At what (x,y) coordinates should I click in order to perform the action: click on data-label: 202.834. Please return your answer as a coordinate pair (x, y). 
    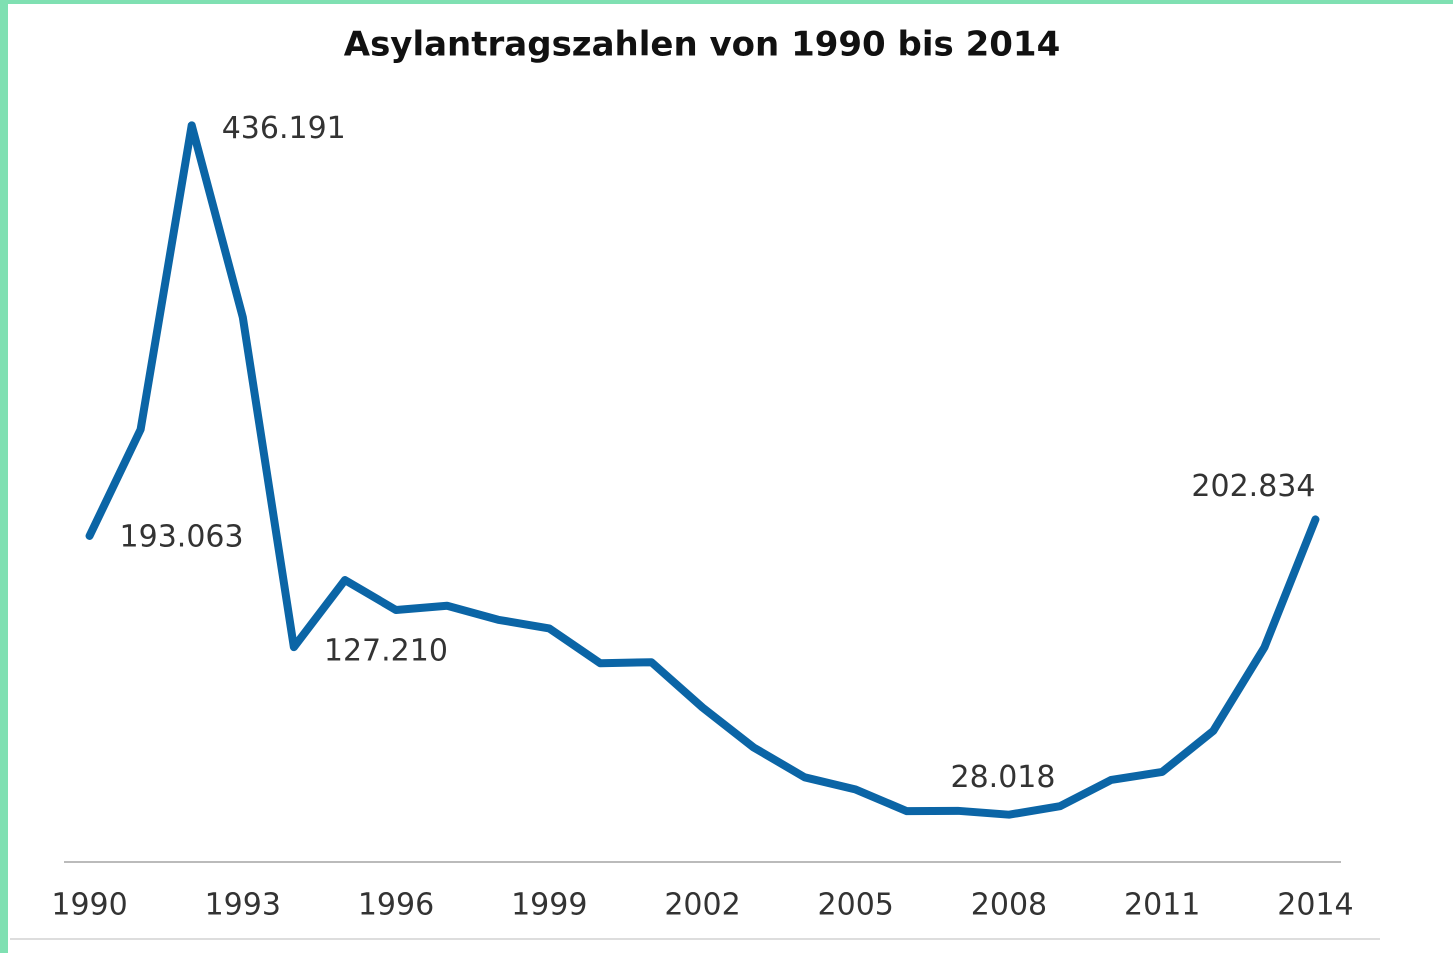
    Looking at the image, I should click on (1253, 486).